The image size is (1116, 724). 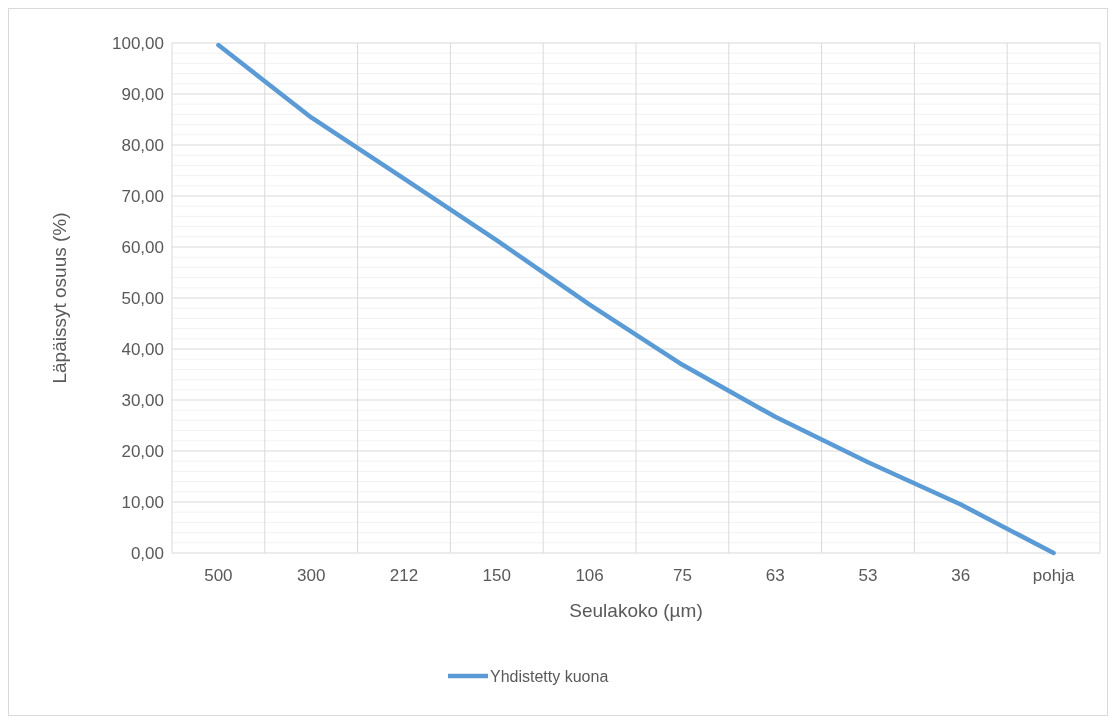 I want to click on y-tick-label: 20,00, so click(x=142, y=451).